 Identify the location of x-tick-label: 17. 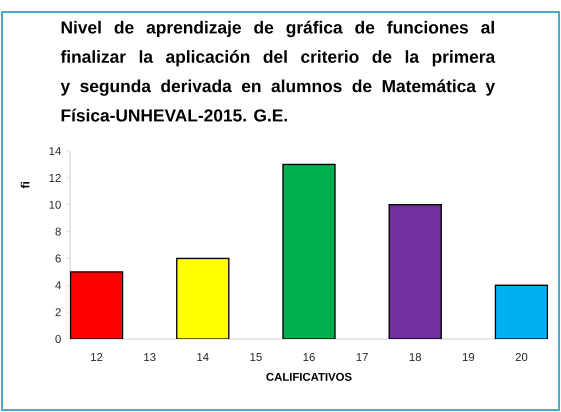
(362, 357).